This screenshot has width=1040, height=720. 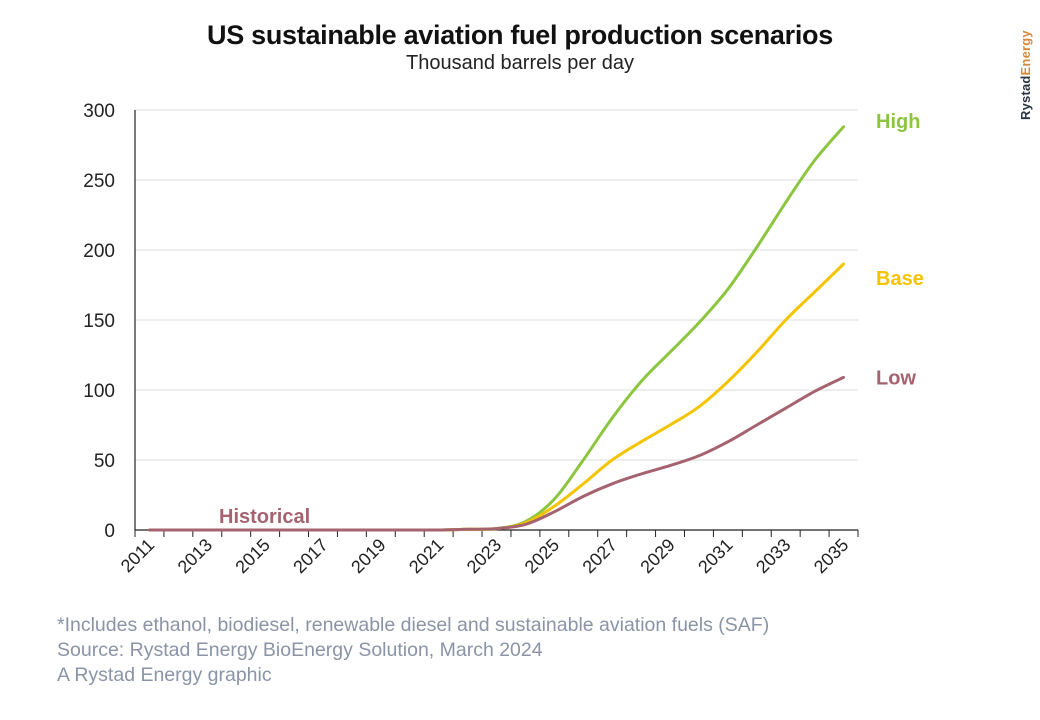 I want to click on y-tick-label: 200, so click(x=99, y=251).